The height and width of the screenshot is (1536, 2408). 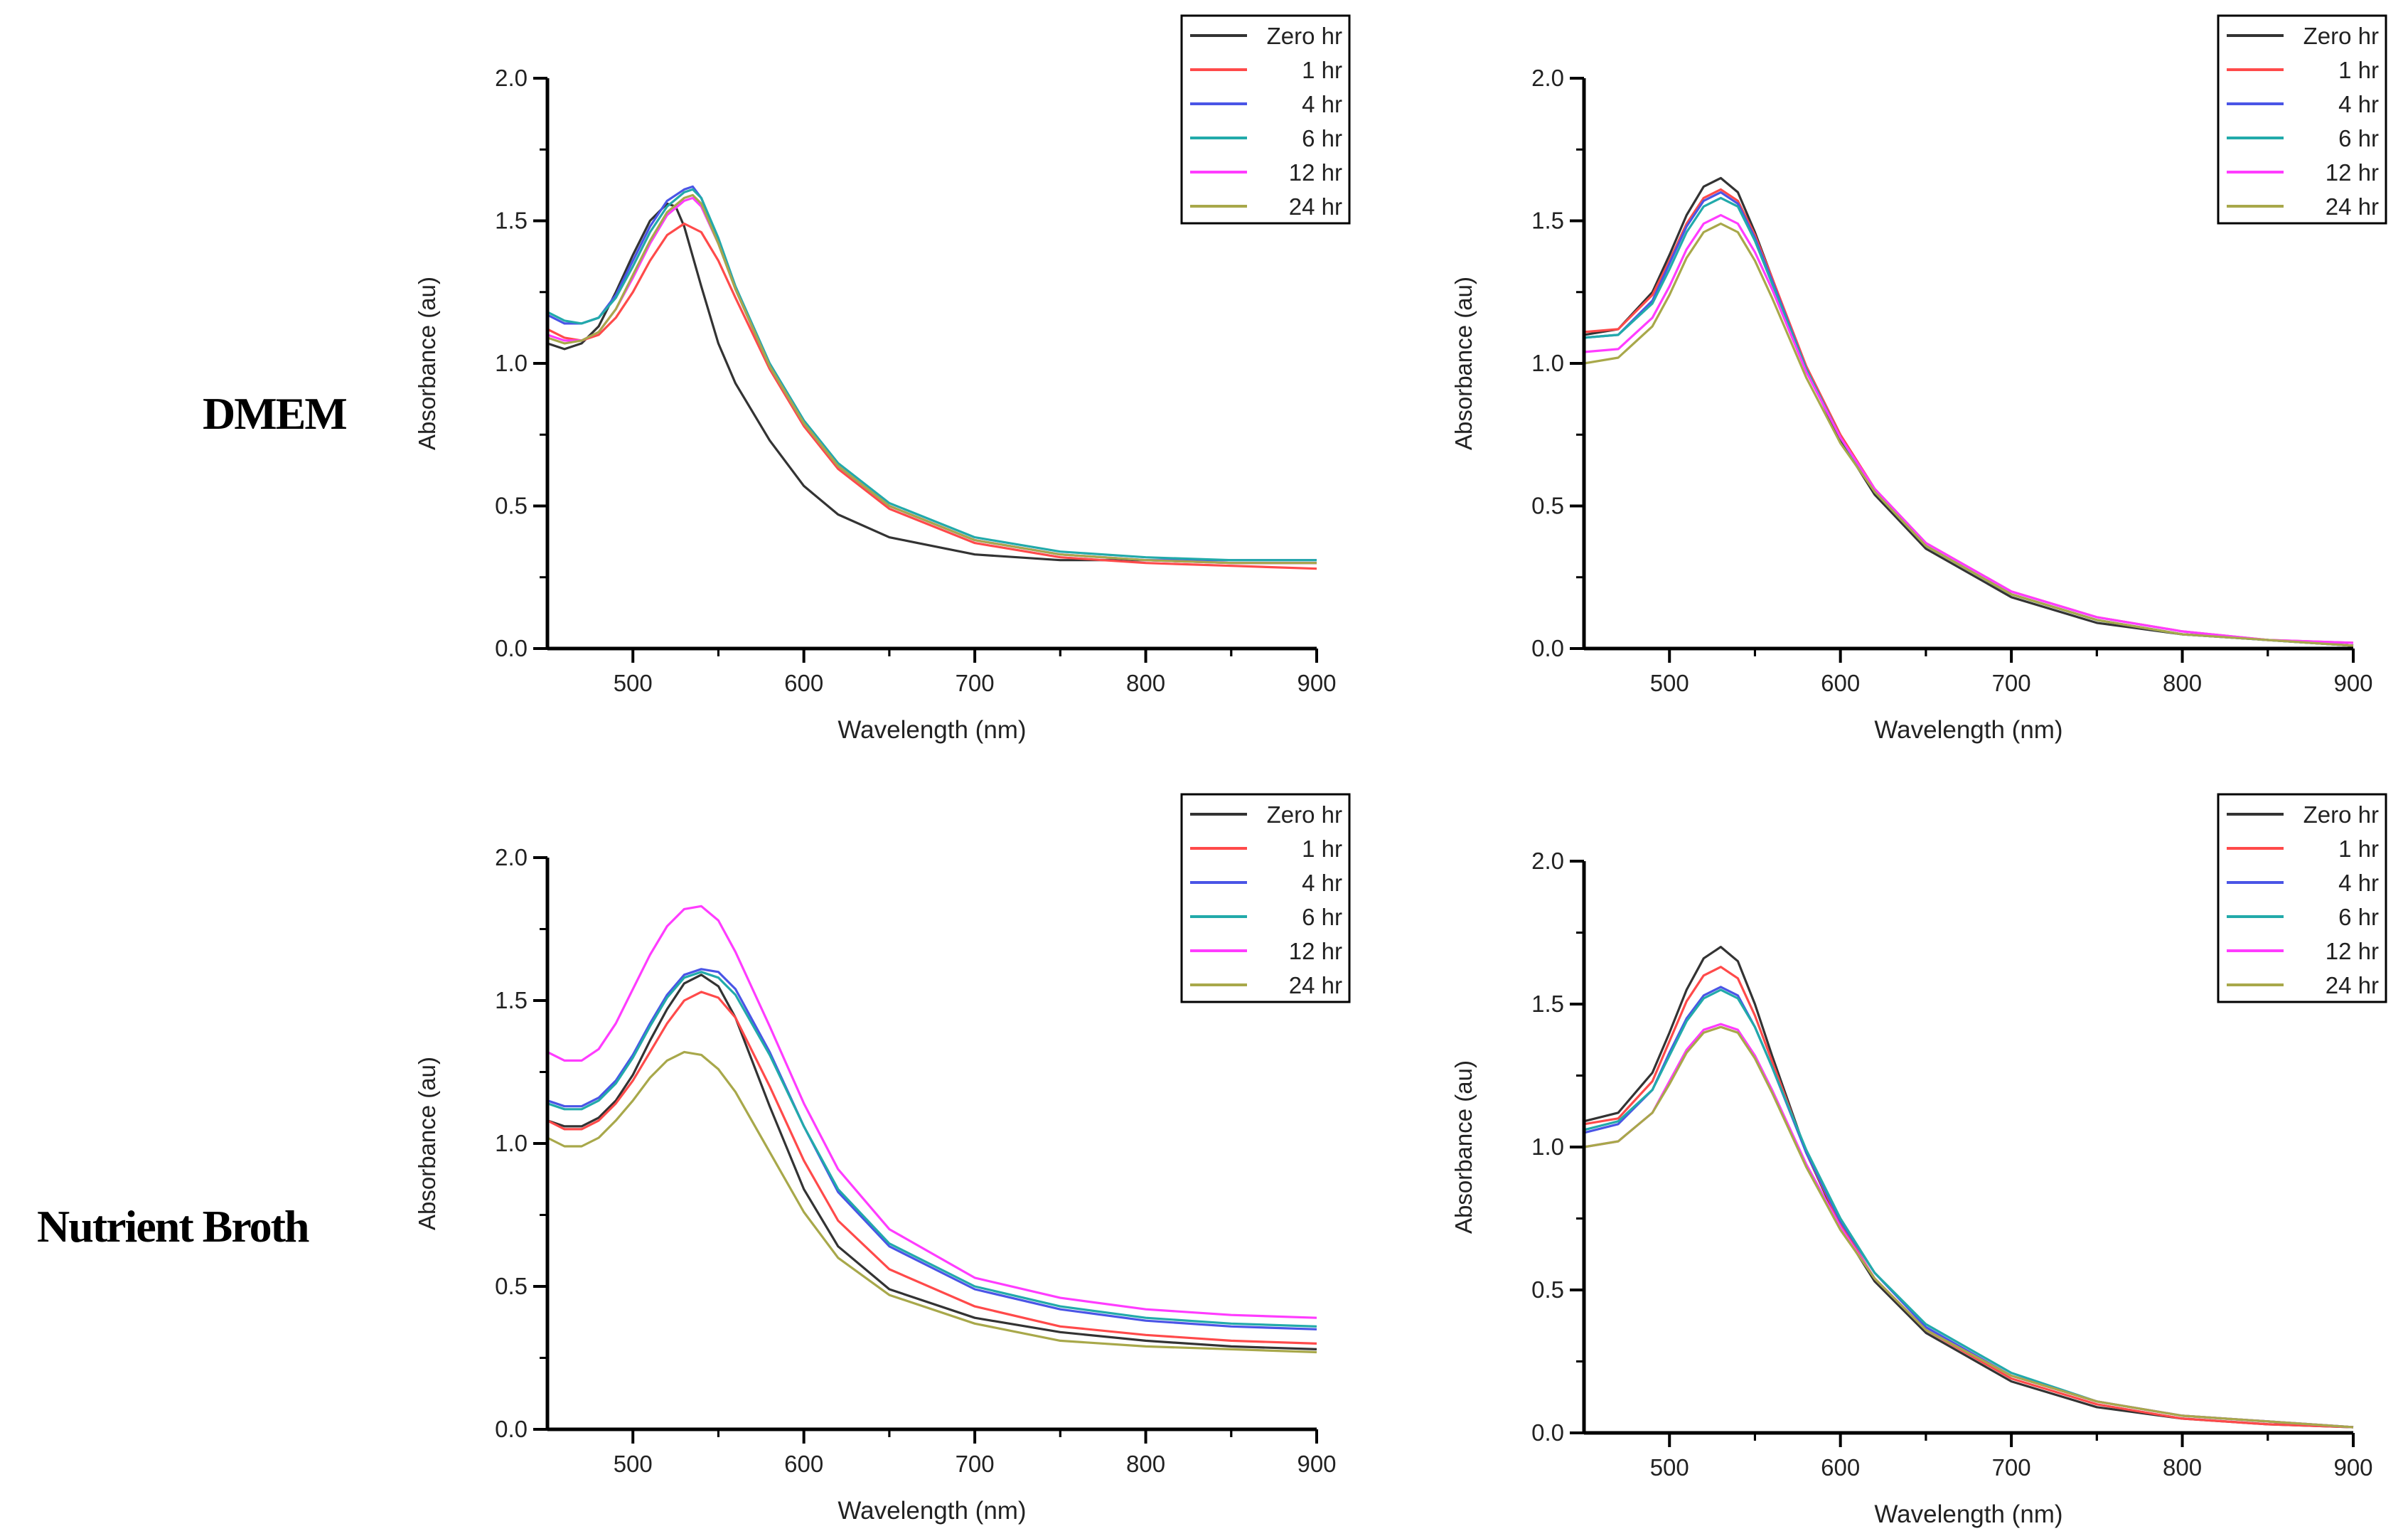 What do you see at coordinates (173, 1226) in the screenshot?
I see `row-label-nutrient-broth: Nutrient Broth` at bounding box center [173, 1226].